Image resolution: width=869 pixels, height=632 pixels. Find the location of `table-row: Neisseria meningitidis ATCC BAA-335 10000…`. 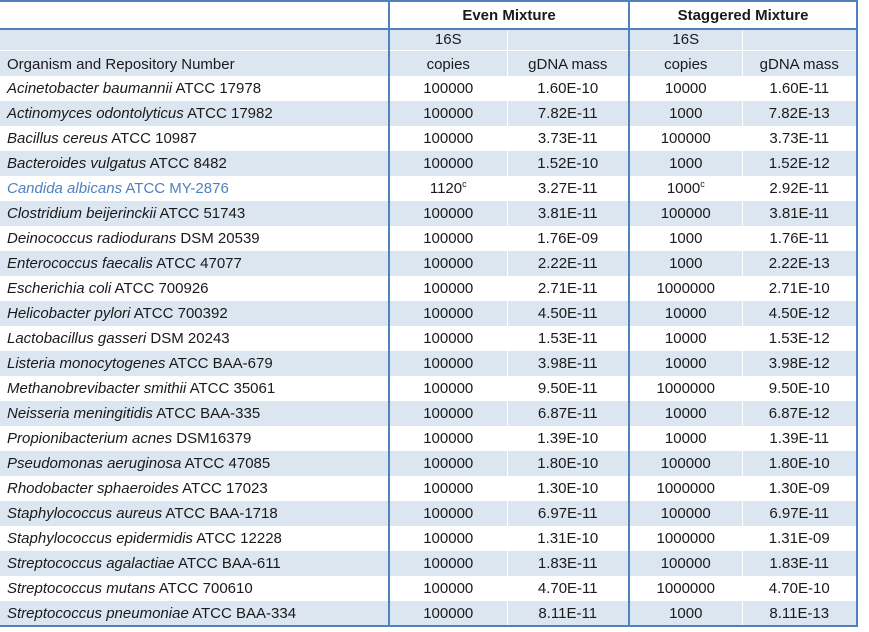

table-row: Neisseria meningitidis ATCC BAA-335 10000… is located at coordinates (429, 413).